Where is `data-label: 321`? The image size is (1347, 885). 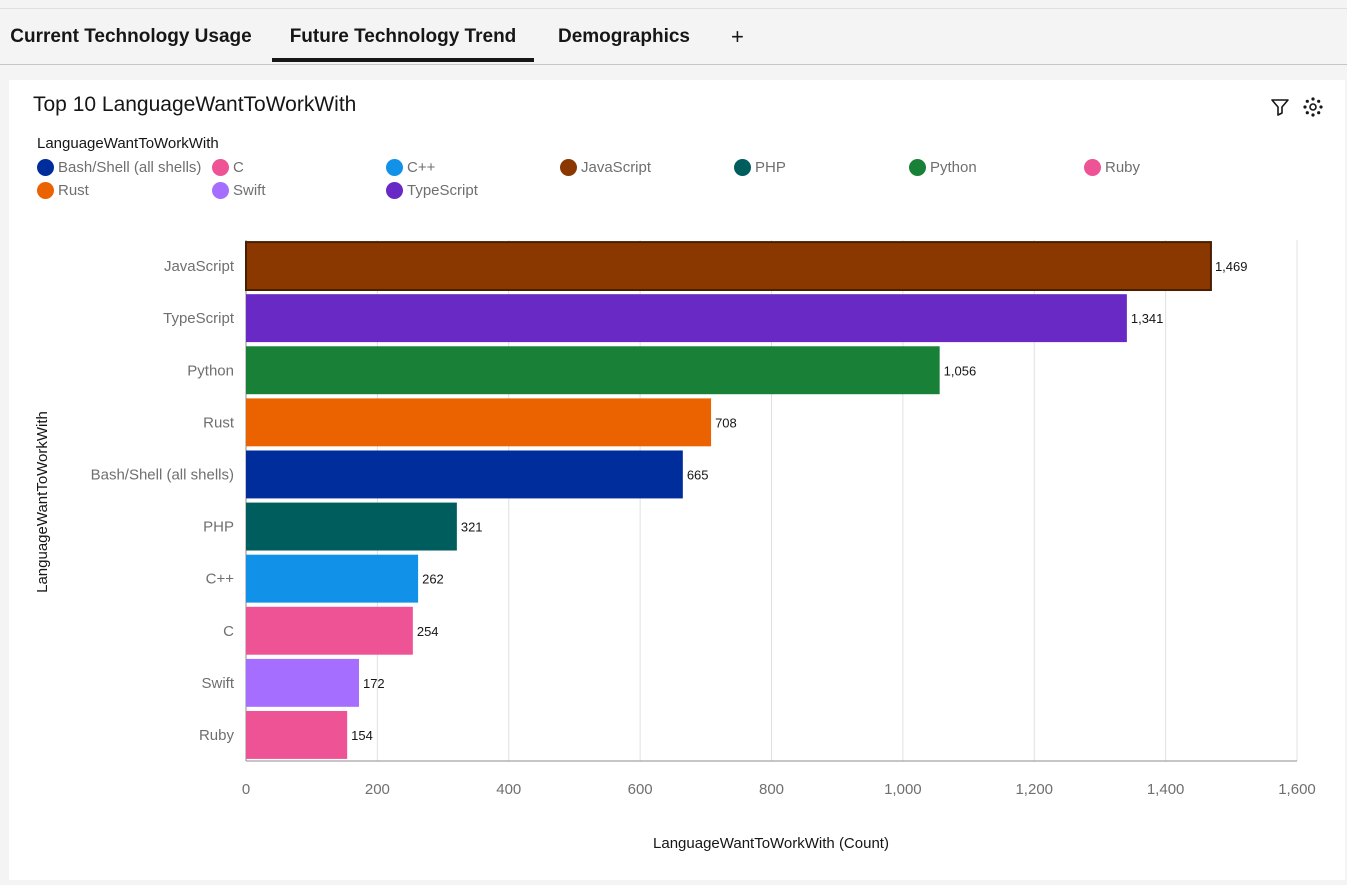 data-label: 321 is located at coordinates (472, 527).